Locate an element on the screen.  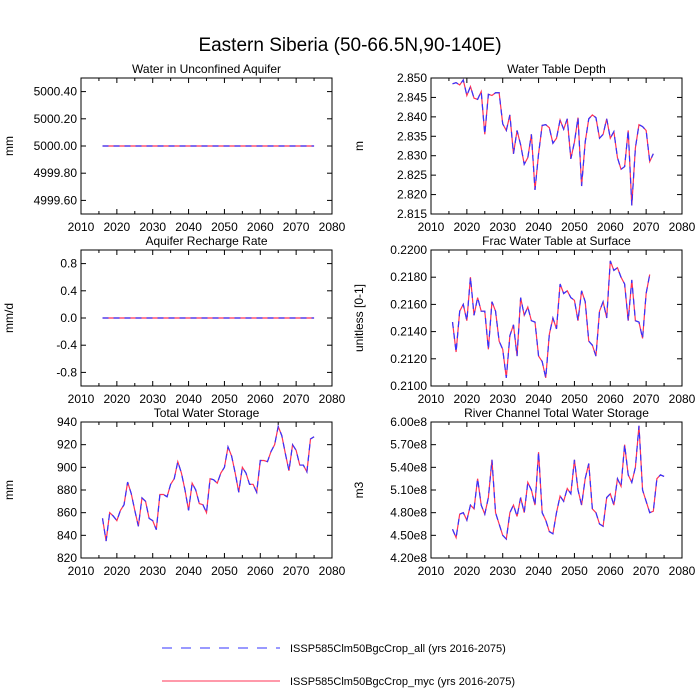
frac-water-table-at-surface-ytick-label: 0.2120 is located at coordinates (408, 359).